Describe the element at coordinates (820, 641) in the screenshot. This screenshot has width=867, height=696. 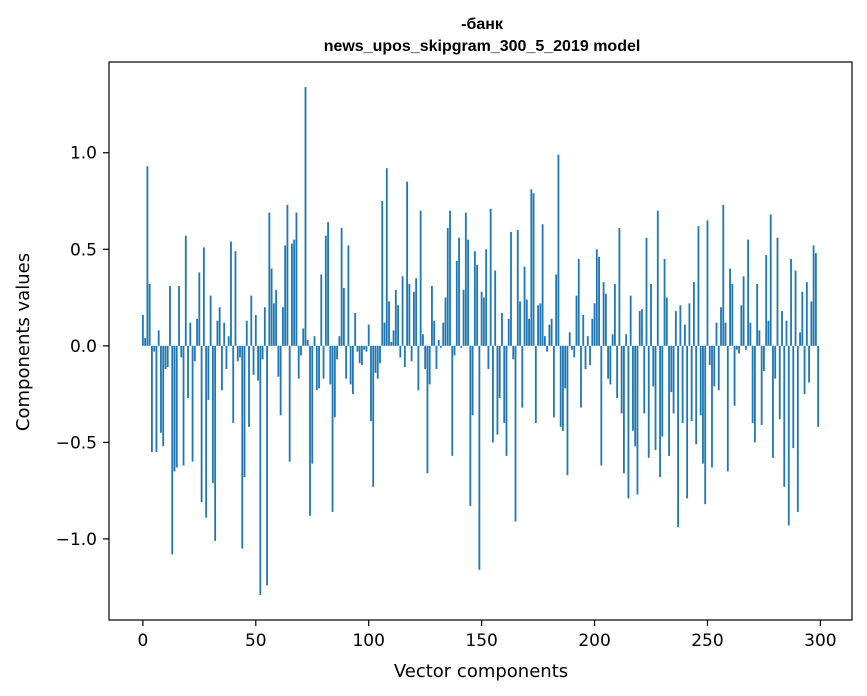
I see `x-tick-label: 300` at that location.